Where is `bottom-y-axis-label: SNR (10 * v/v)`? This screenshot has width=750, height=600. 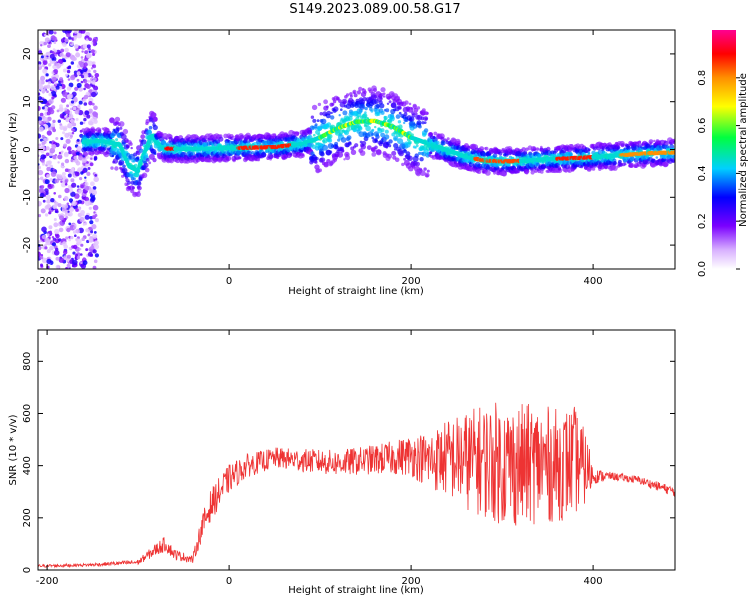
bottom-y-axis-label: SNR (10 * v/v) is located at coordinates (13, 449).